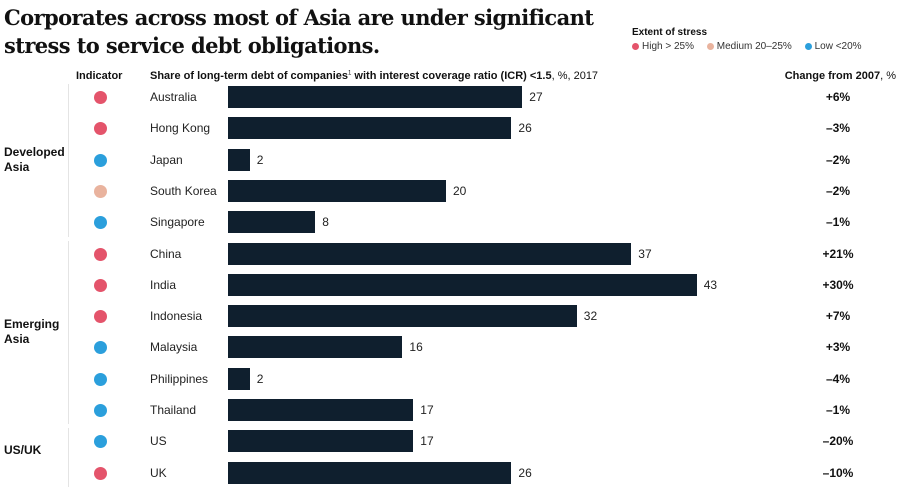  I want to click on change-label: +21%, so click(838, 253).